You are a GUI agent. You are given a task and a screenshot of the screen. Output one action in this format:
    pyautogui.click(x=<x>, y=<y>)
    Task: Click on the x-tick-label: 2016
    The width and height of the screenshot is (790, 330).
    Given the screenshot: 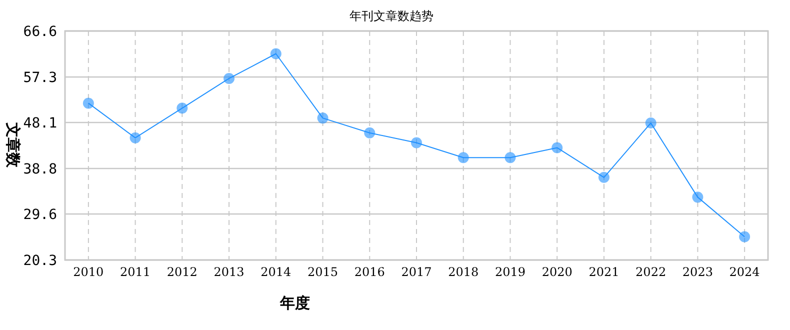 What is the action you would take?
    pyautogui.click(x=369, y=272)
    